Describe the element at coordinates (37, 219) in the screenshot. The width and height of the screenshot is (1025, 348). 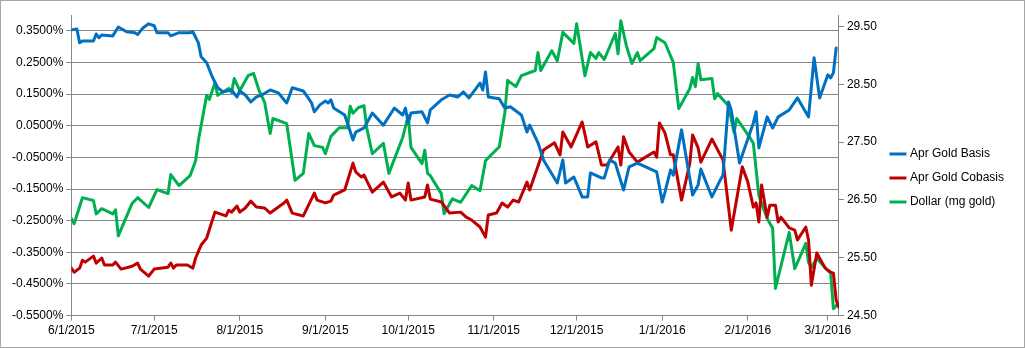
I see `y-tick-label: -0.2500%` at that location.